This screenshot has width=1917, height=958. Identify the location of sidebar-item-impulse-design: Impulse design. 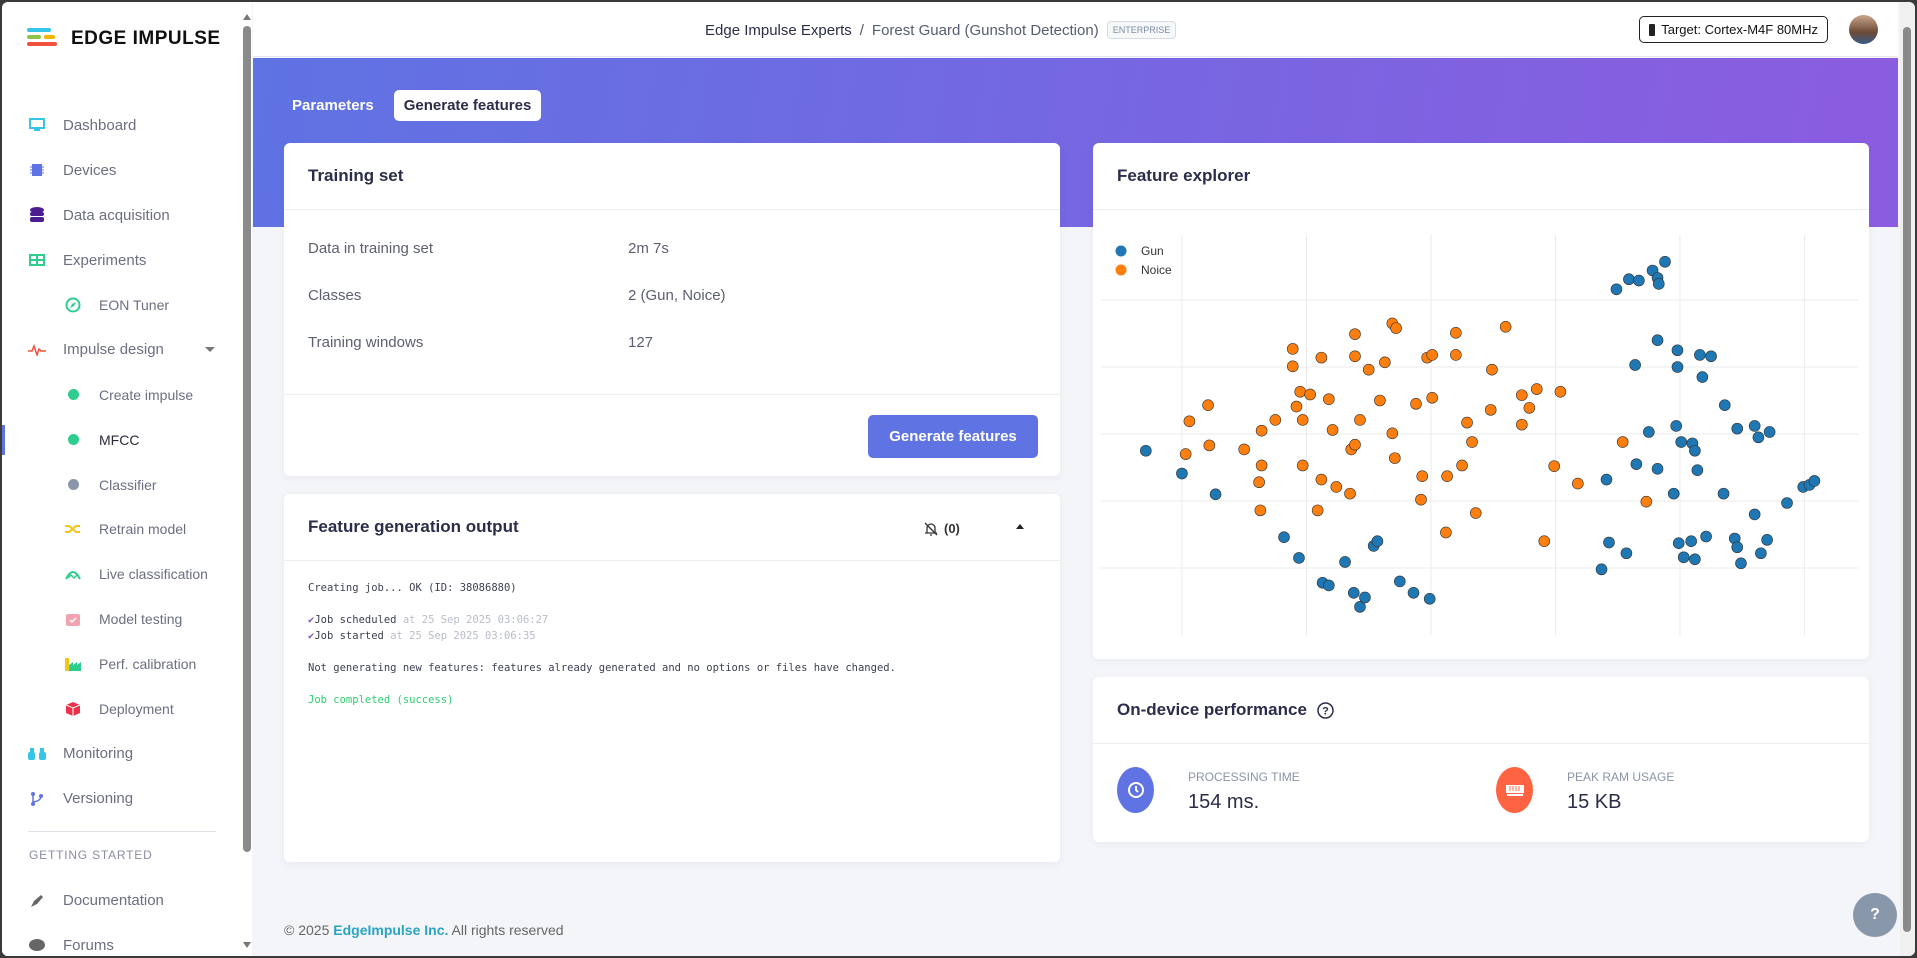
(122, 349).